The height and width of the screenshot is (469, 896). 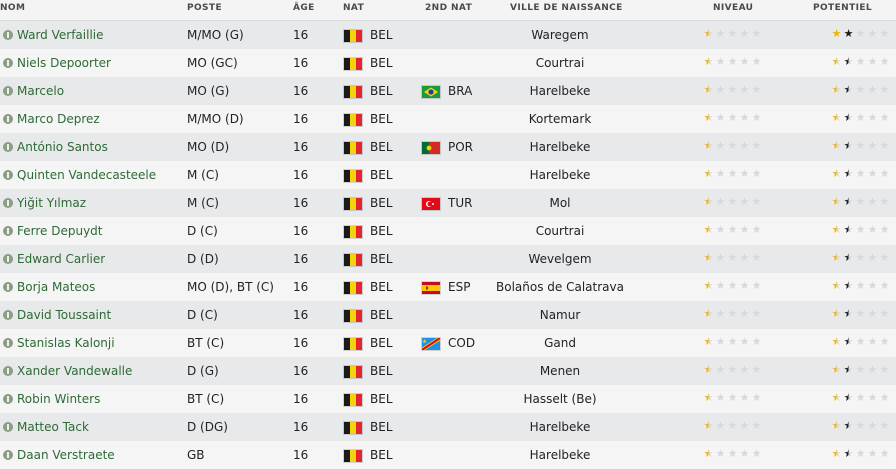 What do you see at coordinates (860, 175) in the screenshot?
I see `potentiel-rating: ★ ★ ★ ★ ★` at bounding box center [860, 175].